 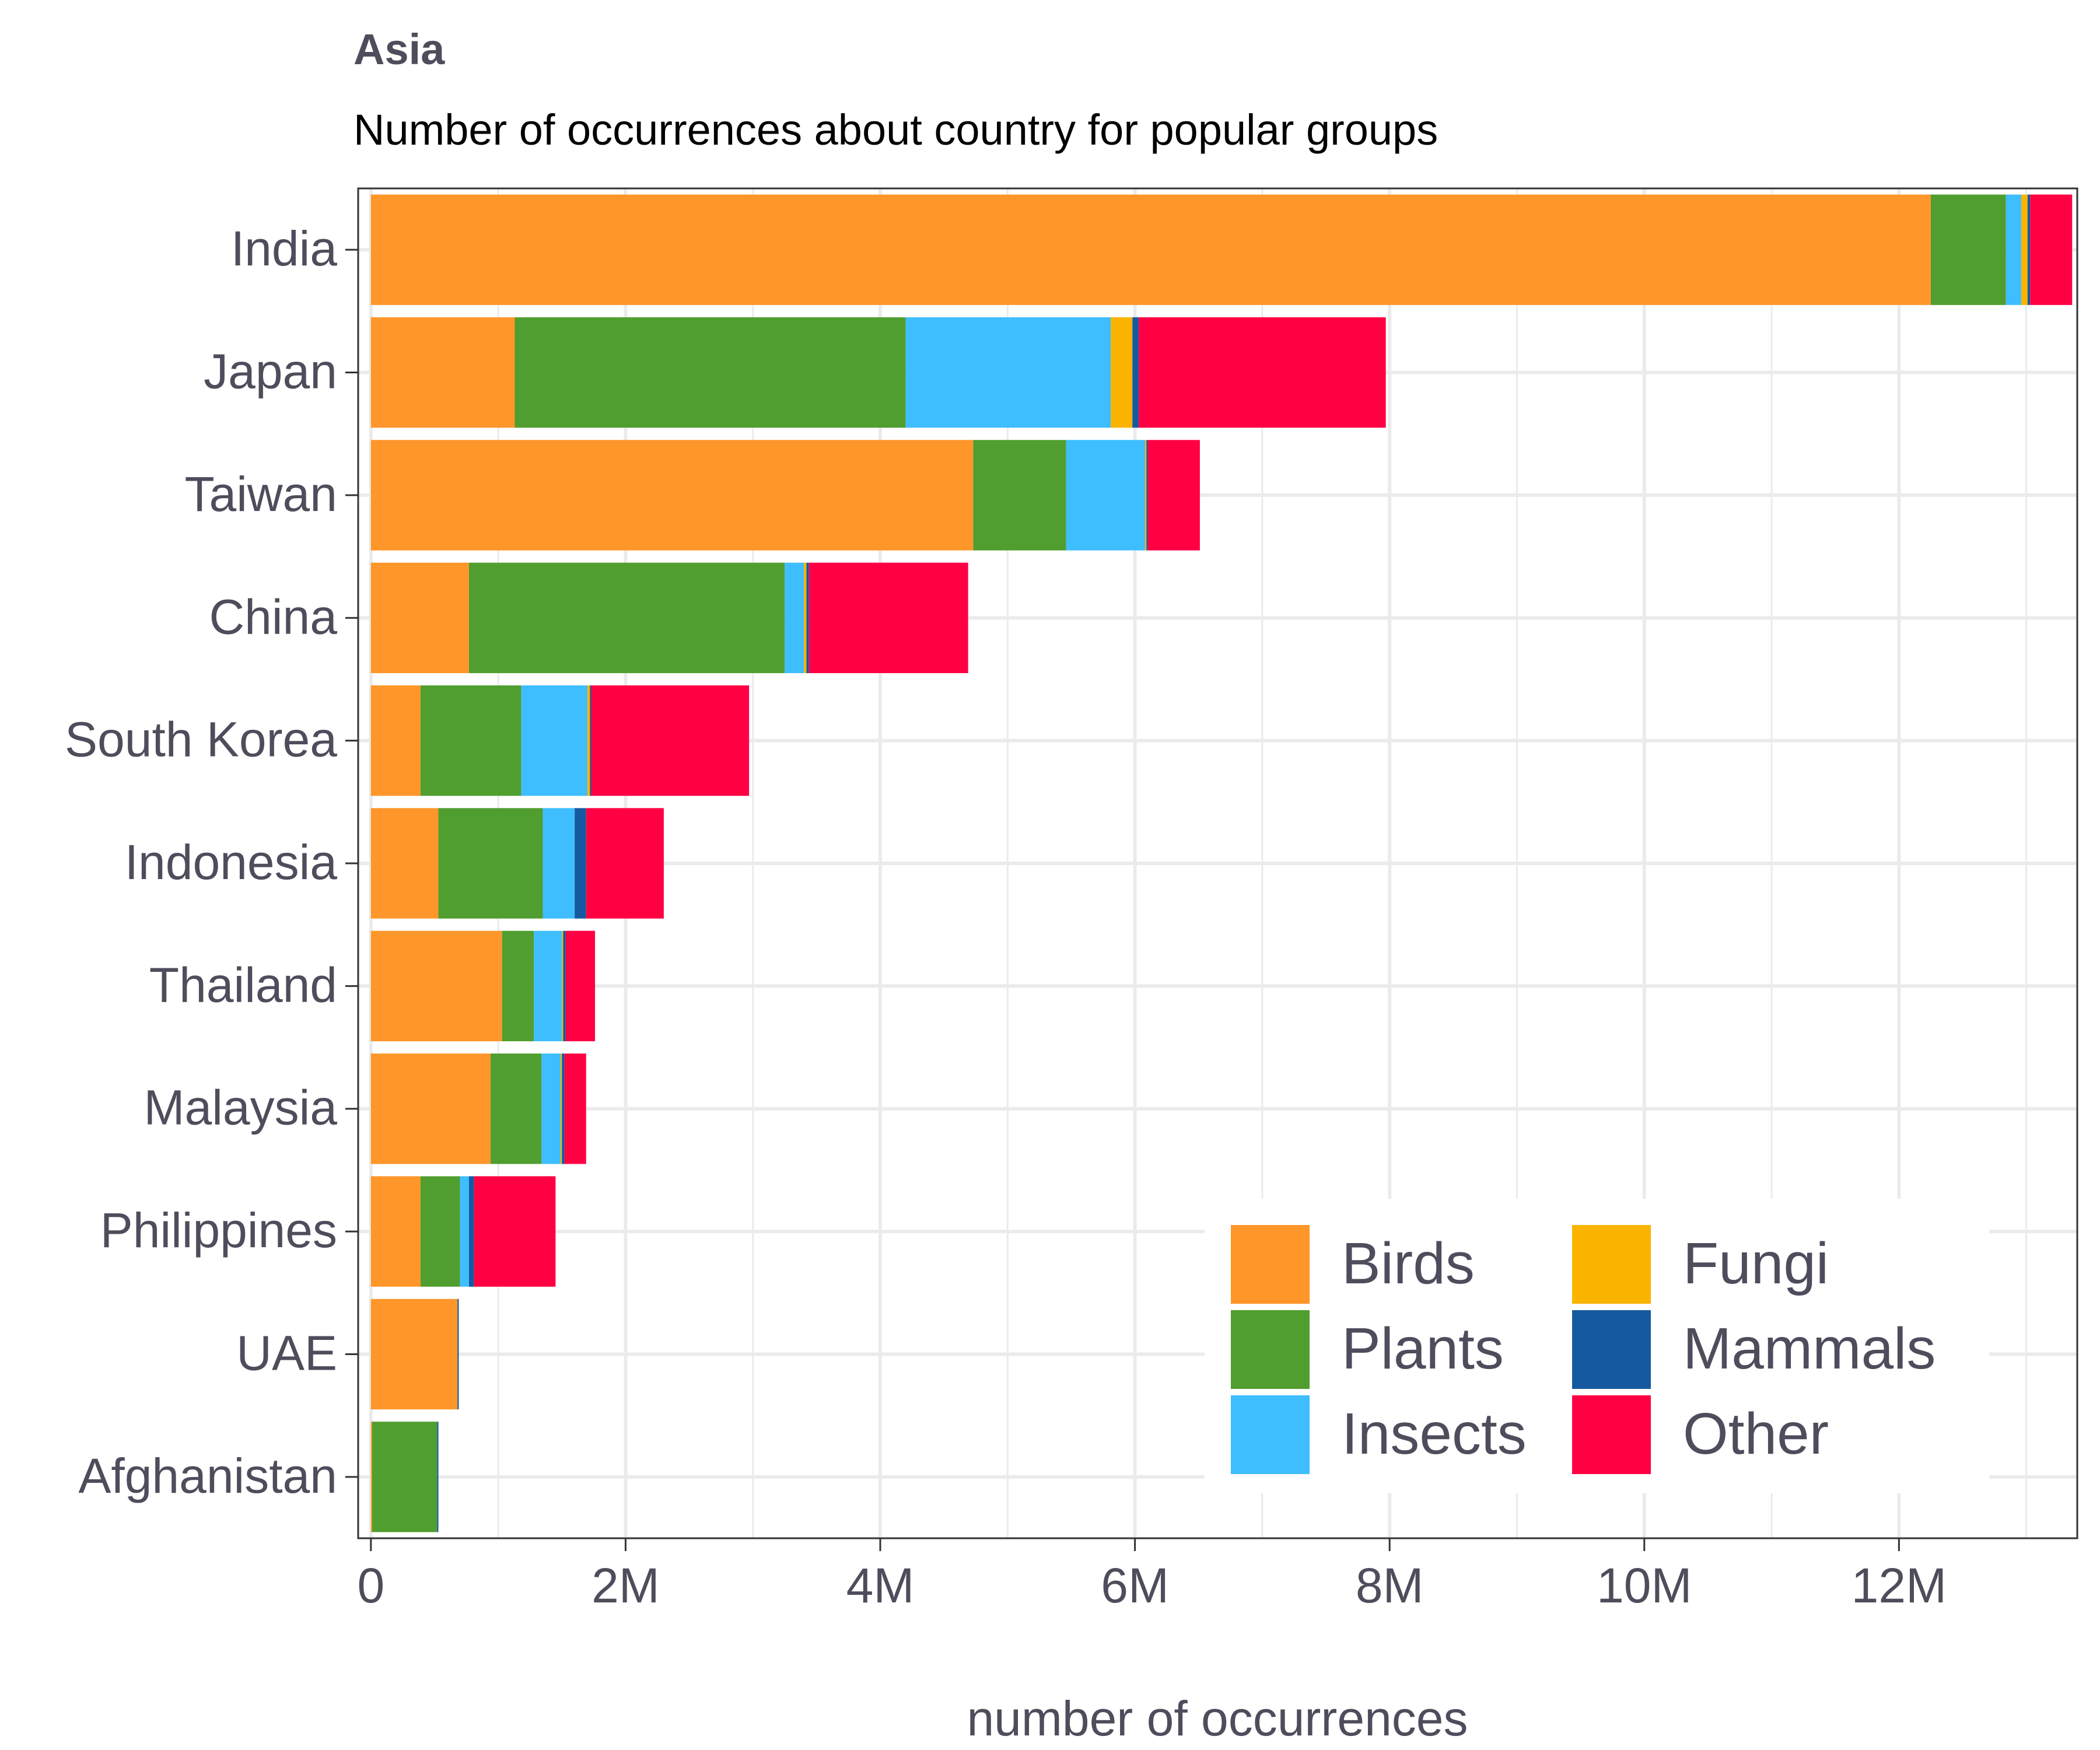 What do you see at coordinates (1644, 1585) in the screenshot?
I see `x-tick-label: 10M` at bounding box center [1644, 1585].